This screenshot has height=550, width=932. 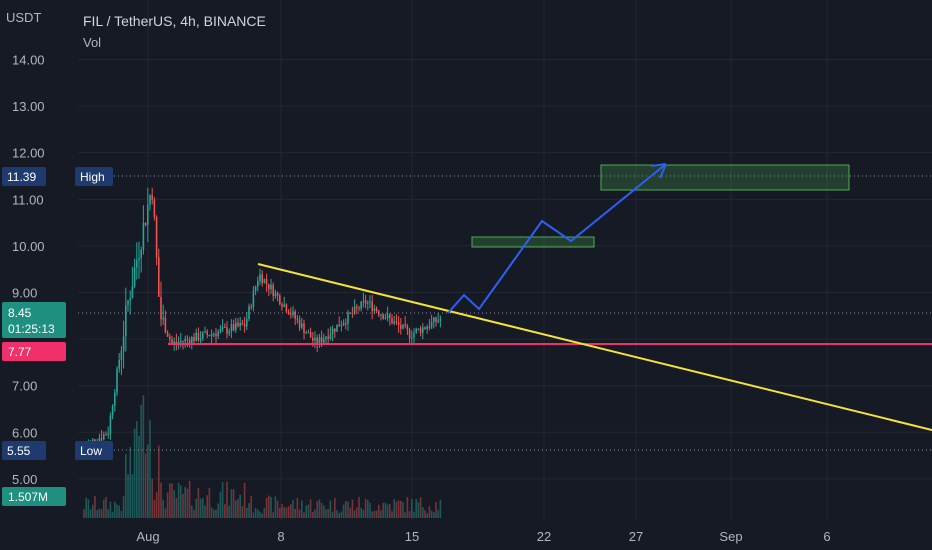 I want to click on time-tick-label: 27, so click(x=636, y=536).